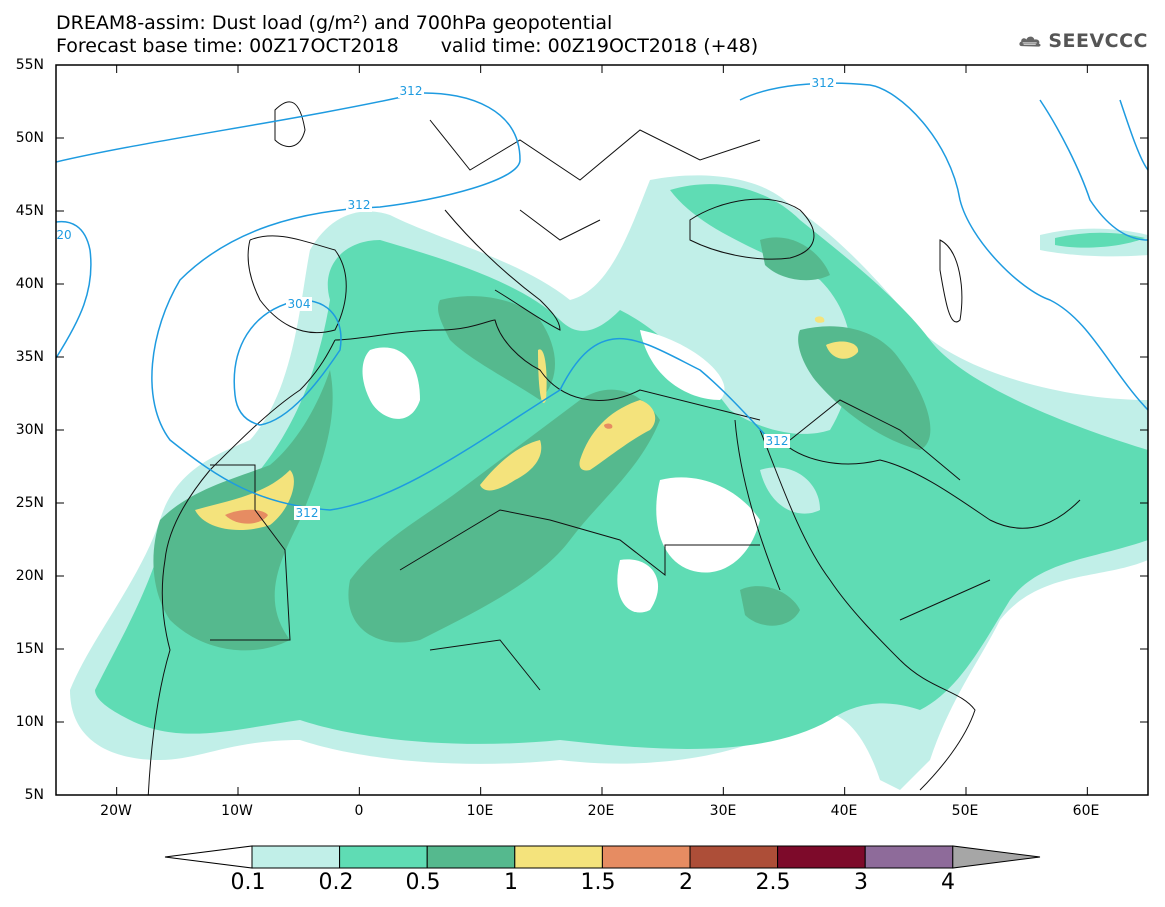 The image size is (1165, 907). I want to click on lon-label: 60E, so click(1086, 811).